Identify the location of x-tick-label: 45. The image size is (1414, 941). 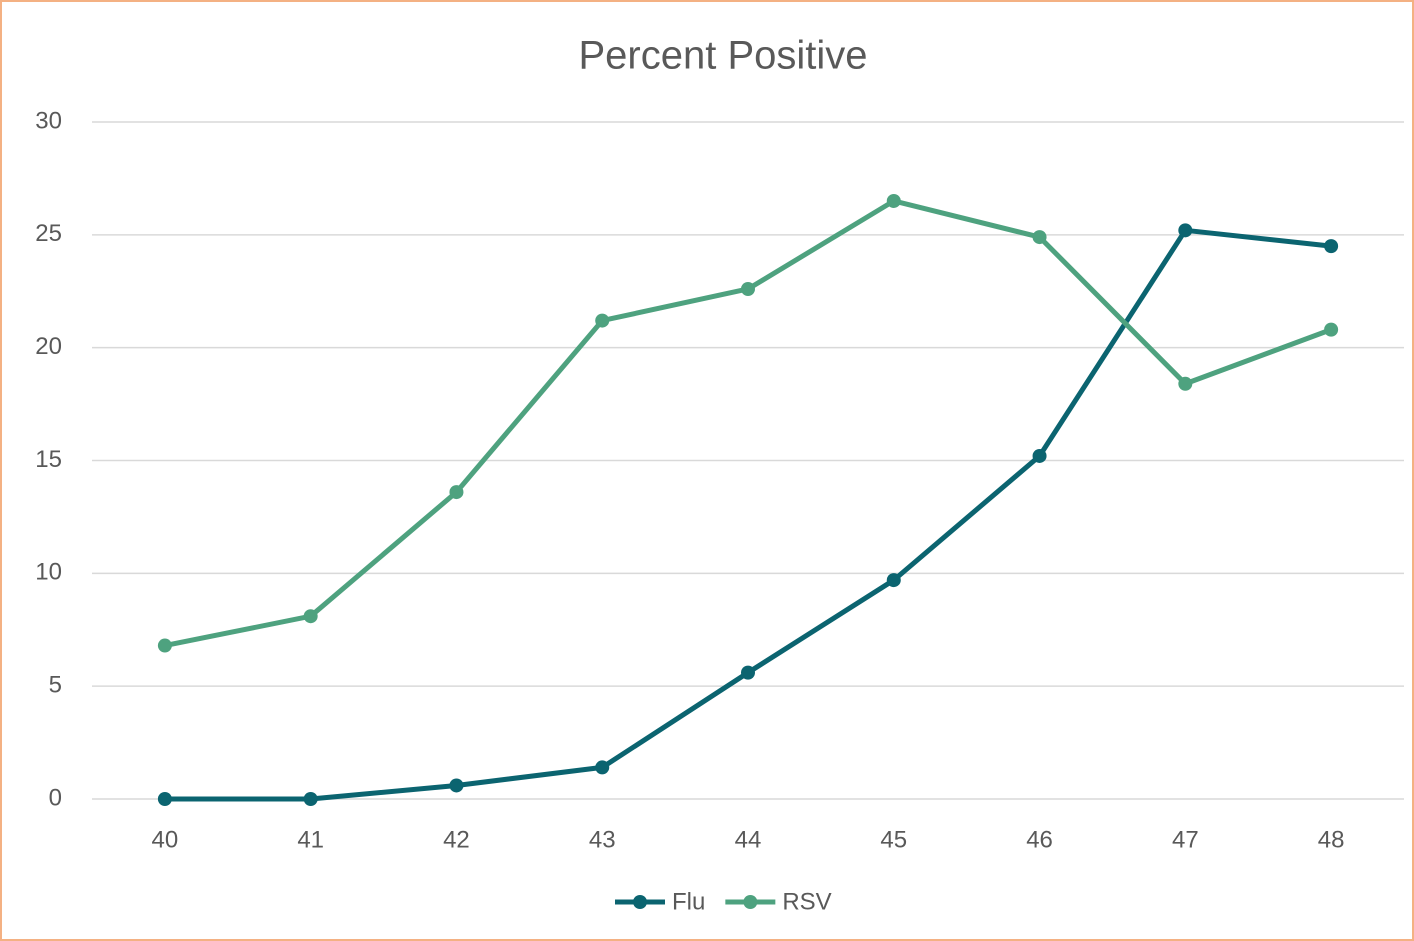
(893, 839).